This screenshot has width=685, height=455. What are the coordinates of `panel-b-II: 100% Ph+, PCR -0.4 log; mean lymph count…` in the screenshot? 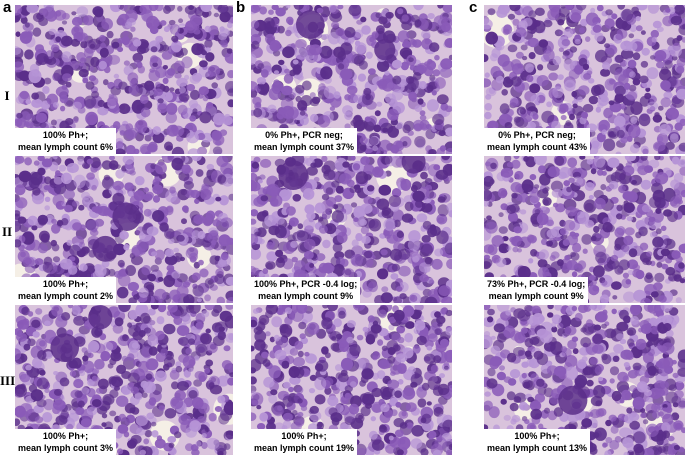 It's located at (351, 229).